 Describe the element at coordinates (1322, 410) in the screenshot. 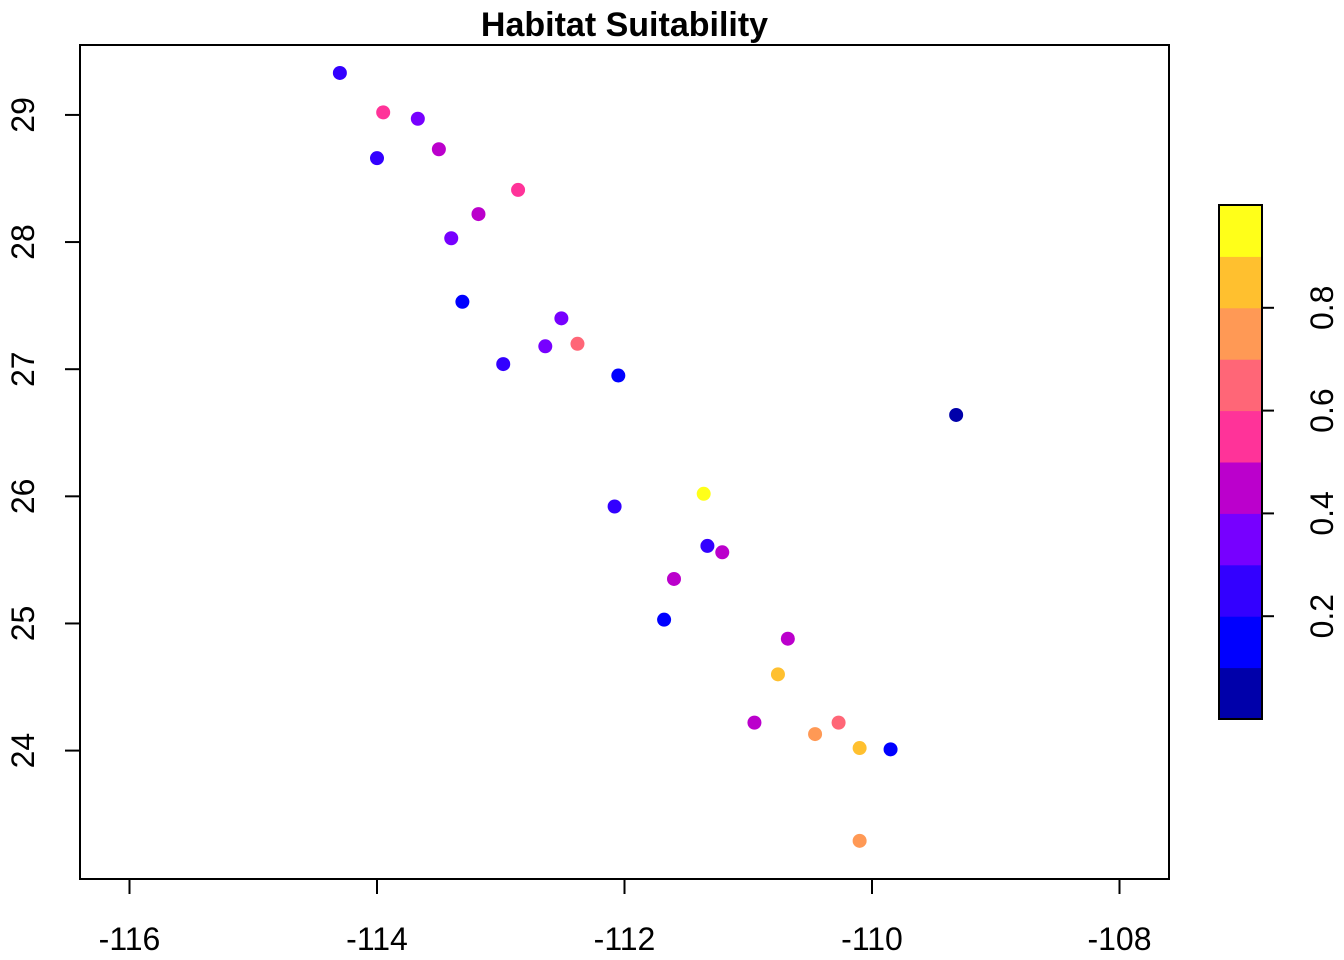

I see `colorbar-tick-label: 0.6` at that location.